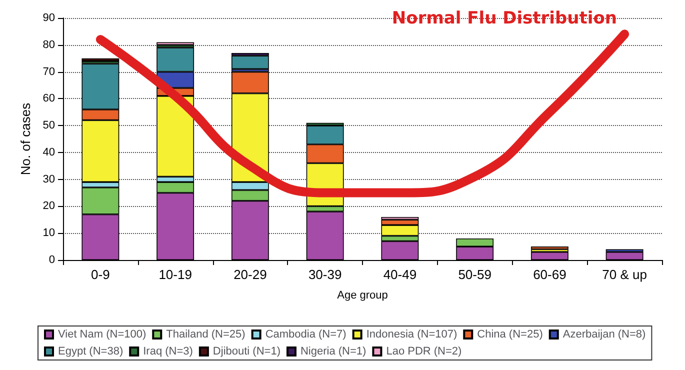 The height and width of the screenshot is (370, 685). Describe the element at coordinates (48, 98) in the screenshot. I see `y-tick-label: 60` at that location.